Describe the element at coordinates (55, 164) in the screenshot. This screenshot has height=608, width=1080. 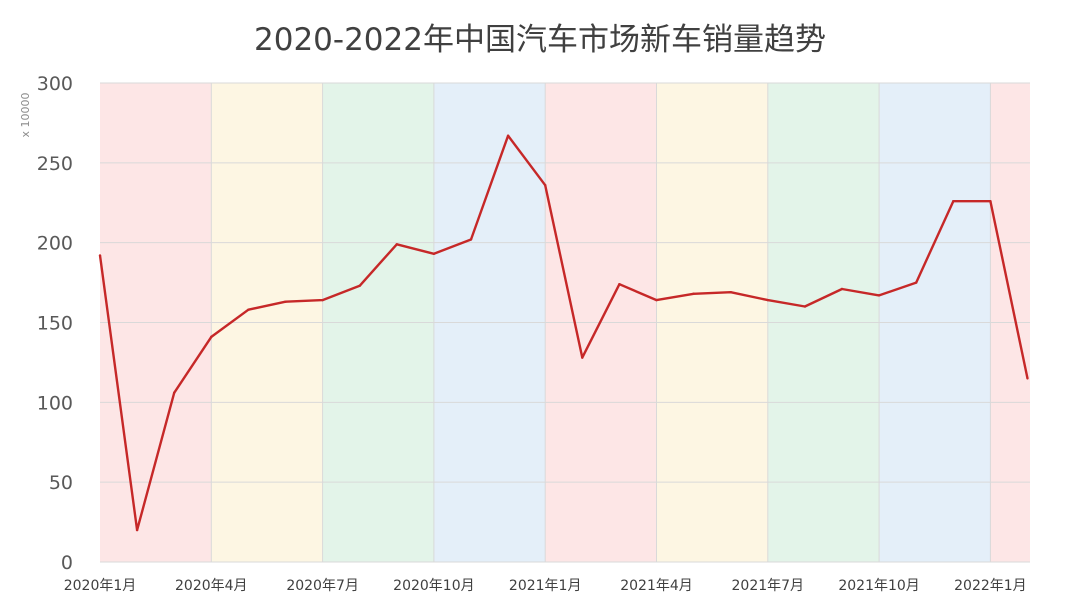
I see `y-tick-label: 250` at that location.